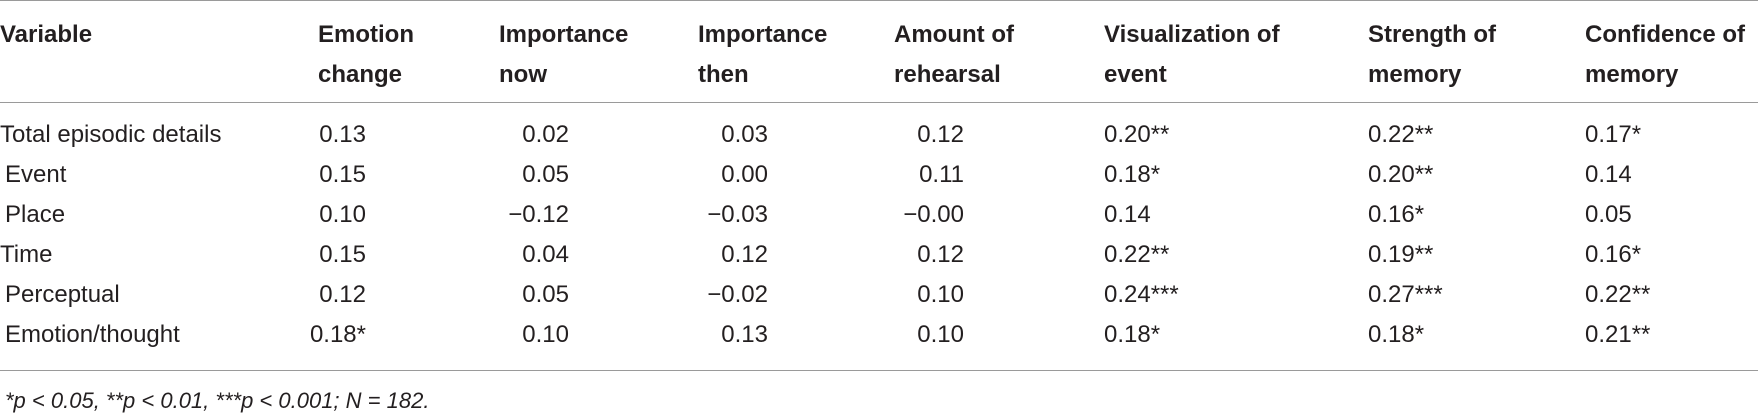  What do you see at coordinates (62, 294) in the screenshot?
I see `row-label: Perceptual` at bounding box center [62, 294].